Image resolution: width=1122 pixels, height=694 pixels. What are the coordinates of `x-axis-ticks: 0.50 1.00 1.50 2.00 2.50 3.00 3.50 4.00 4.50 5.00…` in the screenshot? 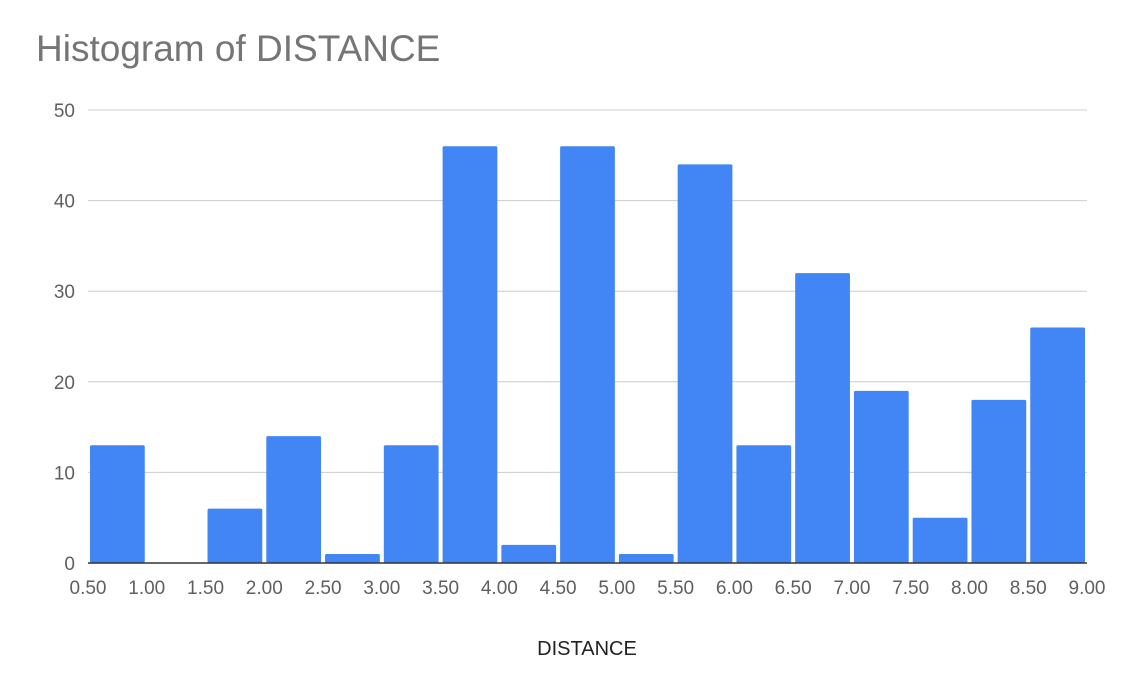 It's located at (588, 588).